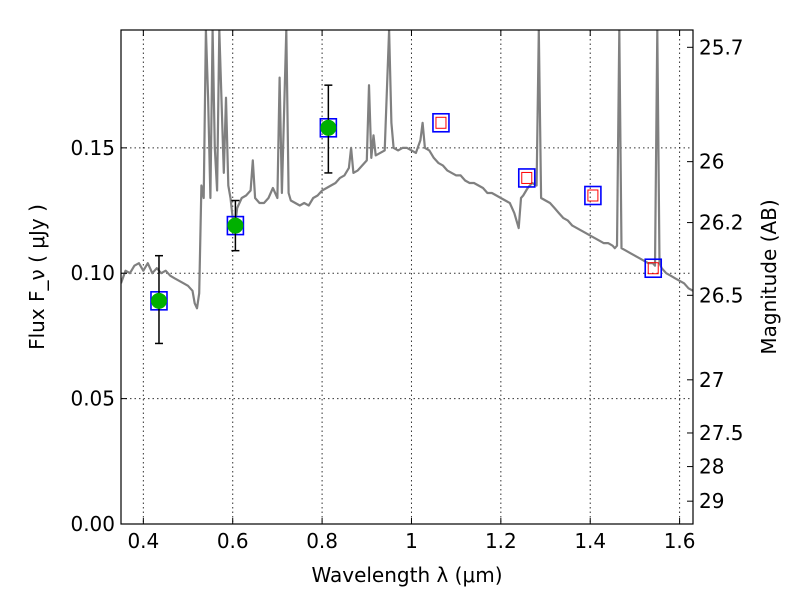 The height and width of the screenshot is (600, 800). I want to click on right-tick-label: 27, so click(711, 380).